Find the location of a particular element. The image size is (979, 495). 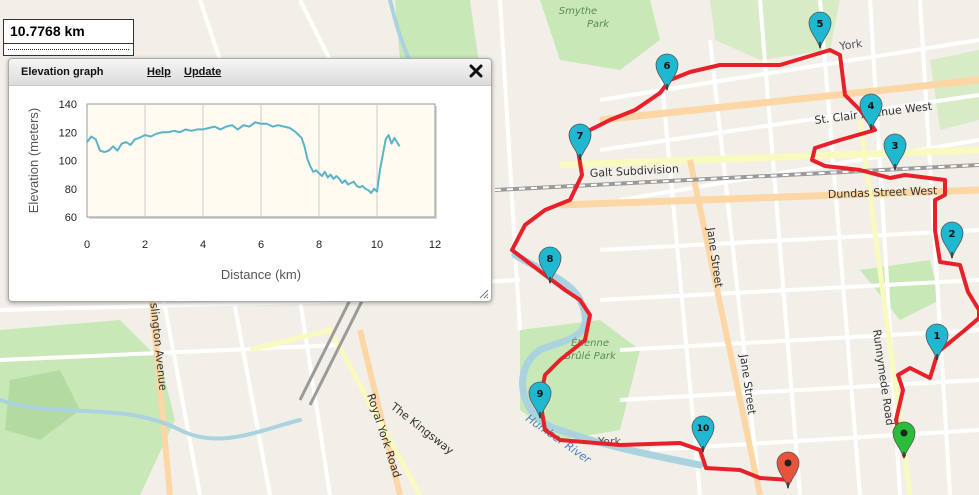

x-tick-label: 10 is located at coordinates (377, 245).